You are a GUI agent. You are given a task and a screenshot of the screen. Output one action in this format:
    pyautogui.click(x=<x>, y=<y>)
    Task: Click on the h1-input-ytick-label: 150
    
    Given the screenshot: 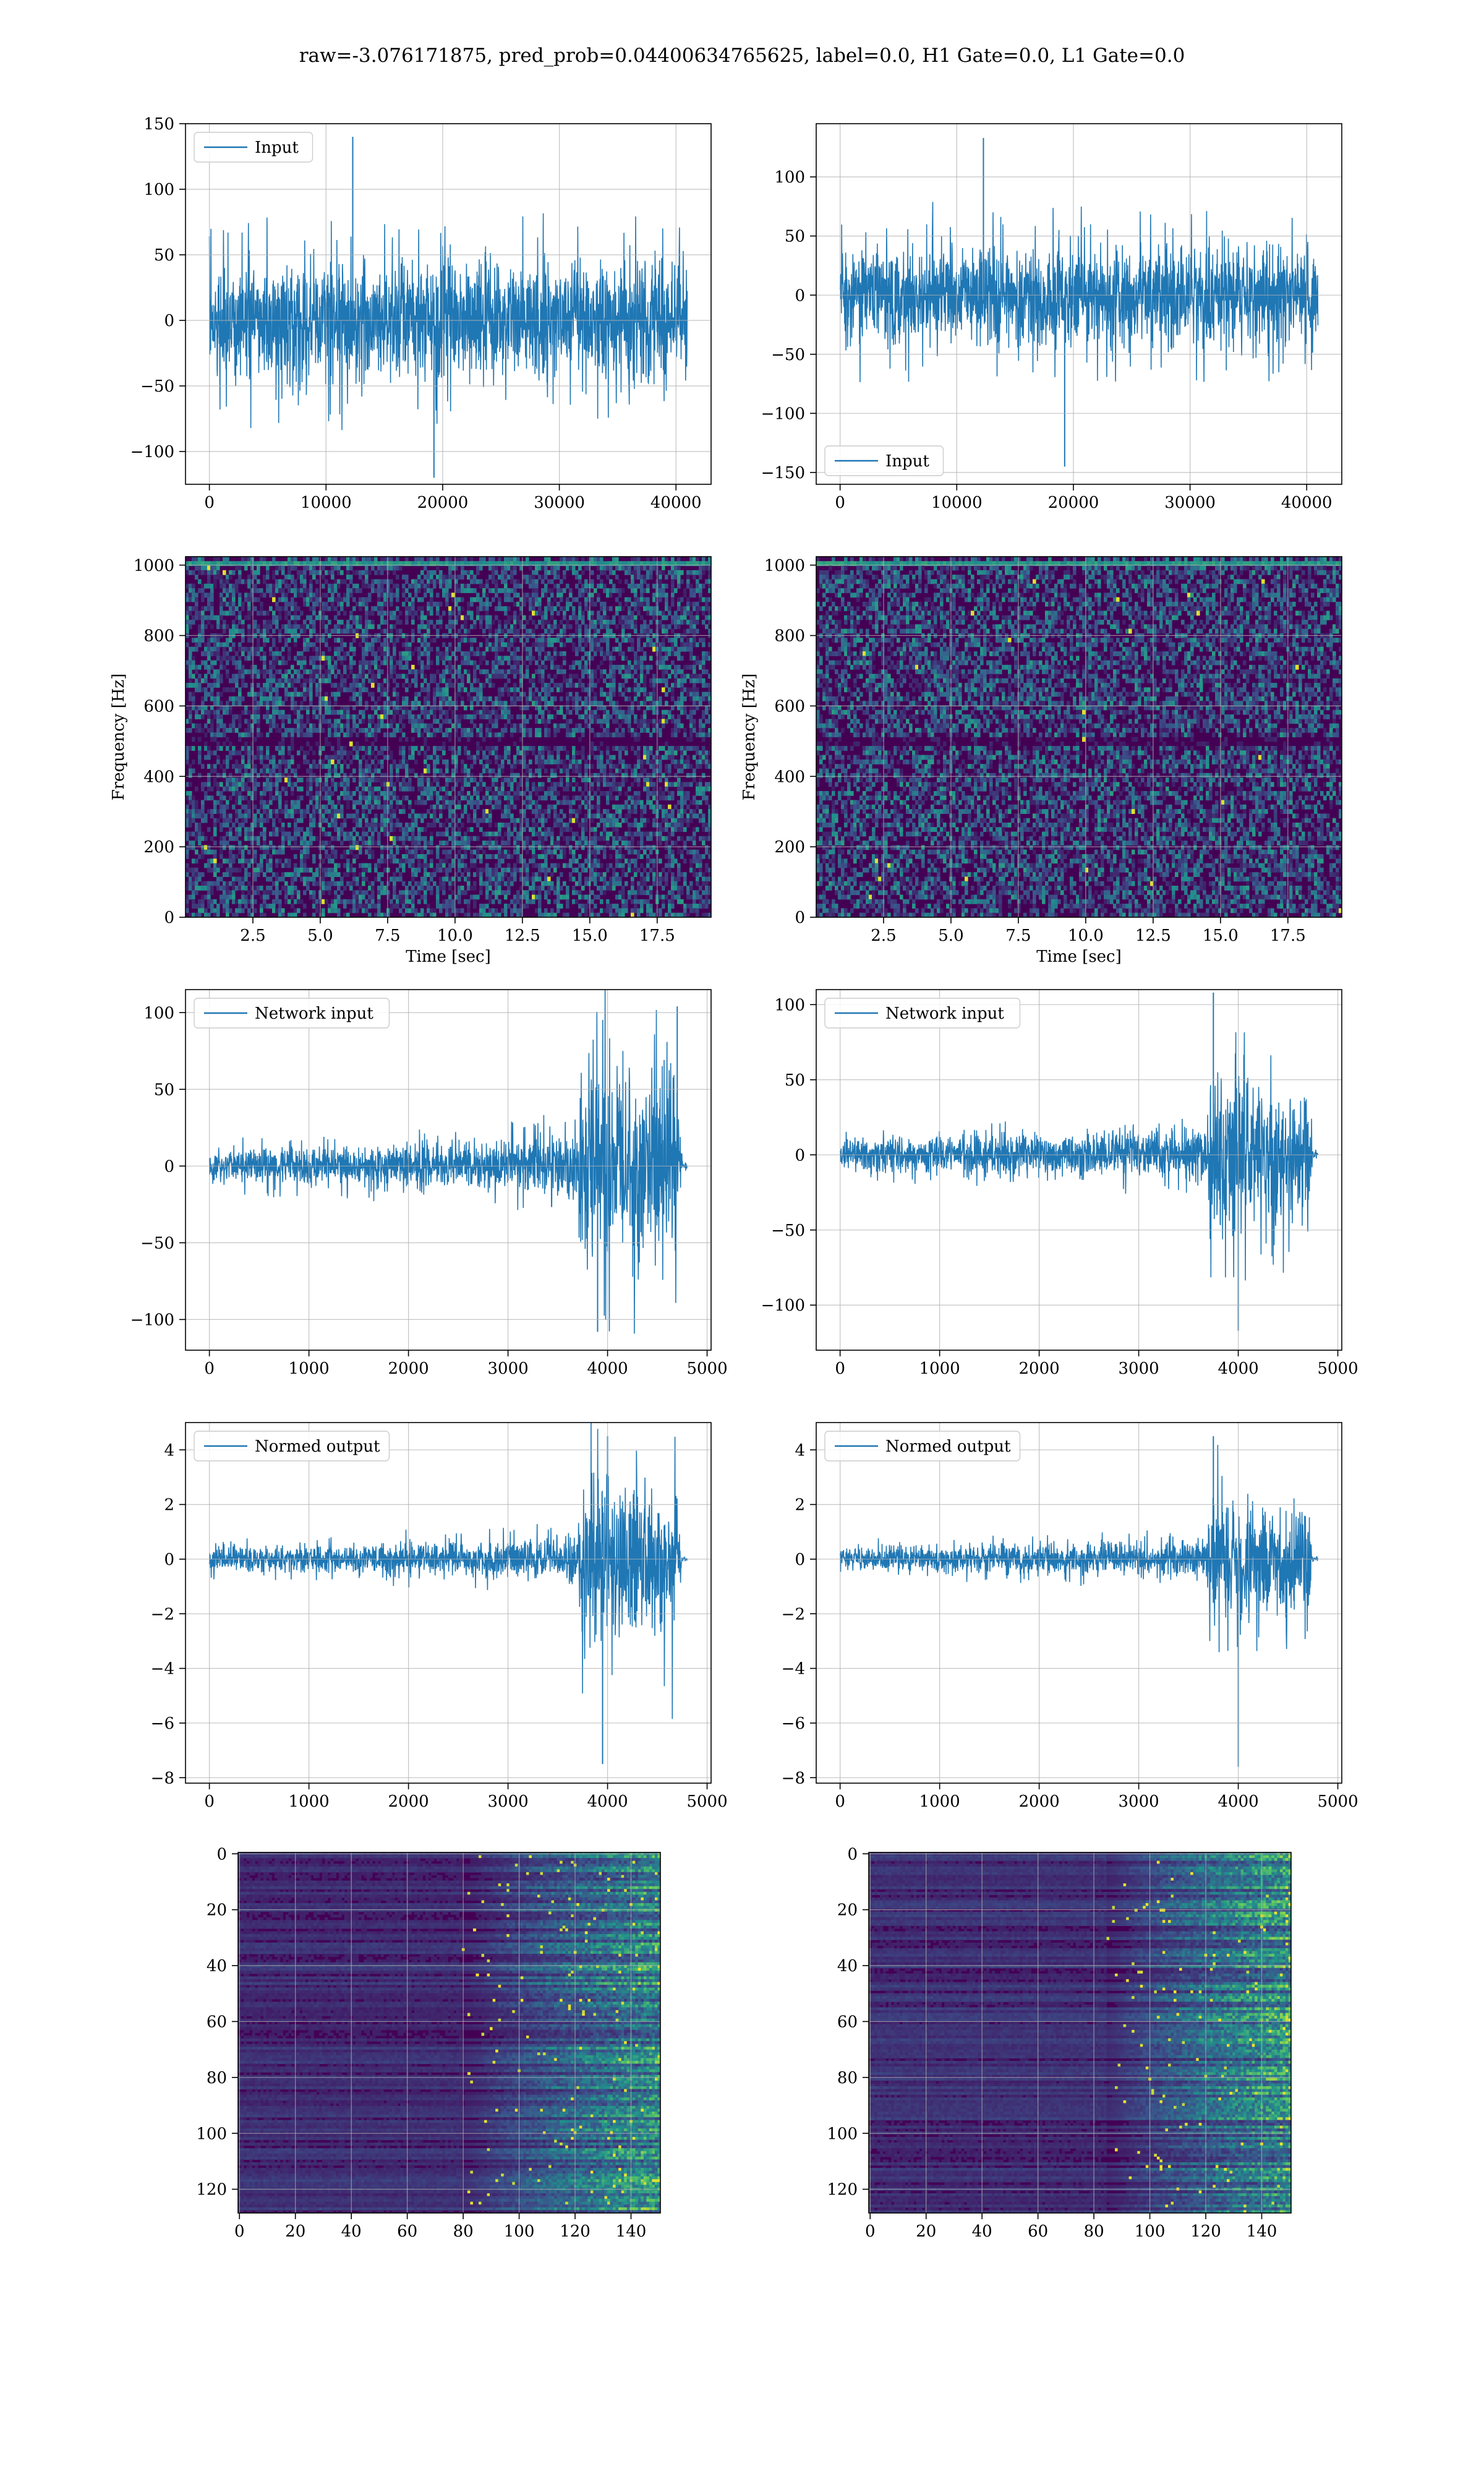 What is the action you would take?
    pyautogui.click(x=158, y=124)
    